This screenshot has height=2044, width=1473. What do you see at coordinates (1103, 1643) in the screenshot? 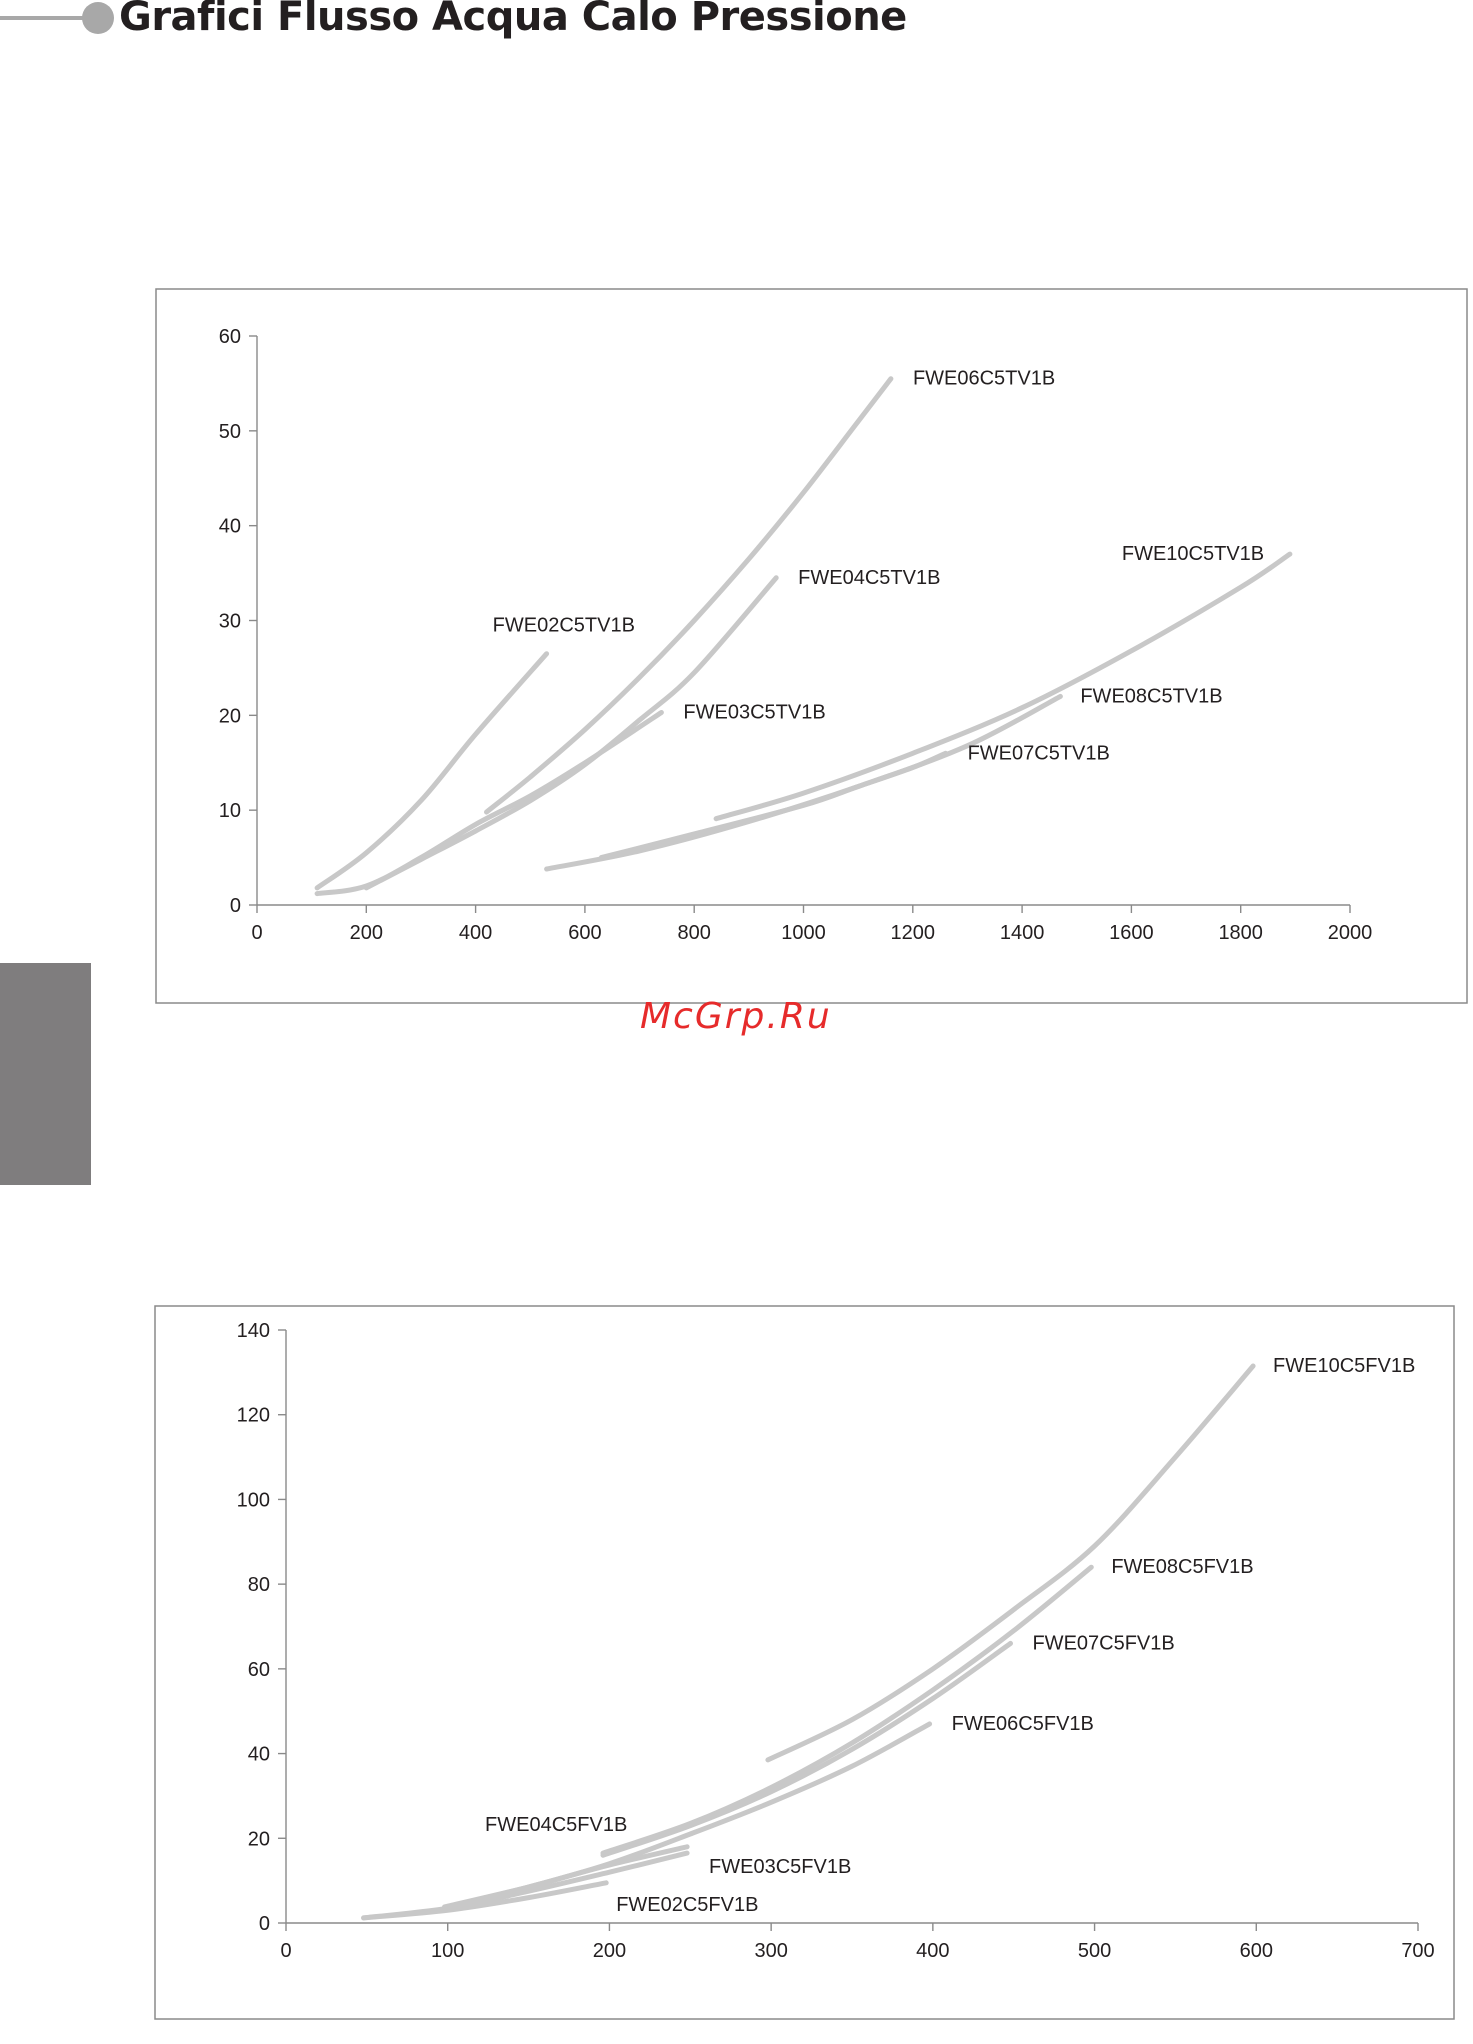
I see `series-label-fwe07c5fv1b: FWE07C5FV1B` at bounding box center [1103, 1643].